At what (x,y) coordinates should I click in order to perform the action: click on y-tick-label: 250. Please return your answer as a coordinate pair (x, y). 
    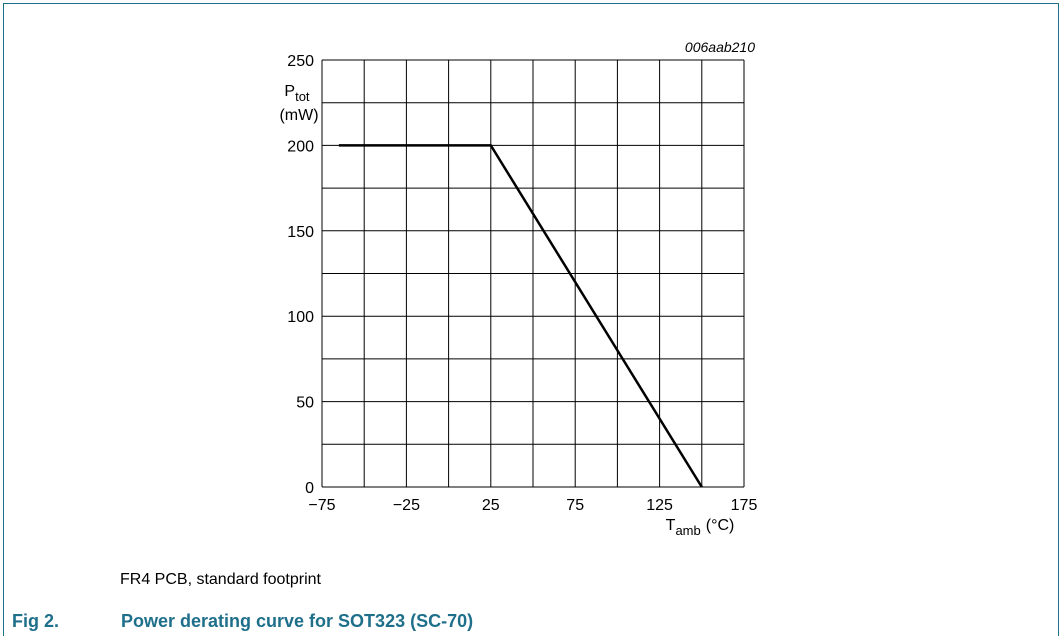
    Looking at the image, I should click on (300, 61).